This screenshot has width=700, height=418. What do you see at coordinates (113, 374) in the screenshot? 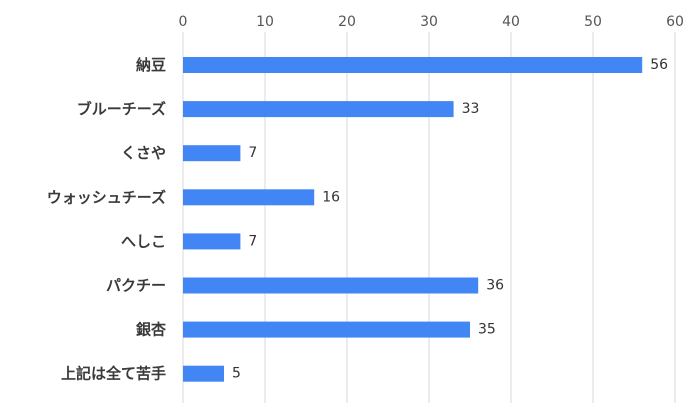
I see `category-label: 上記は全て苦手` at bounding box center [113, 374].